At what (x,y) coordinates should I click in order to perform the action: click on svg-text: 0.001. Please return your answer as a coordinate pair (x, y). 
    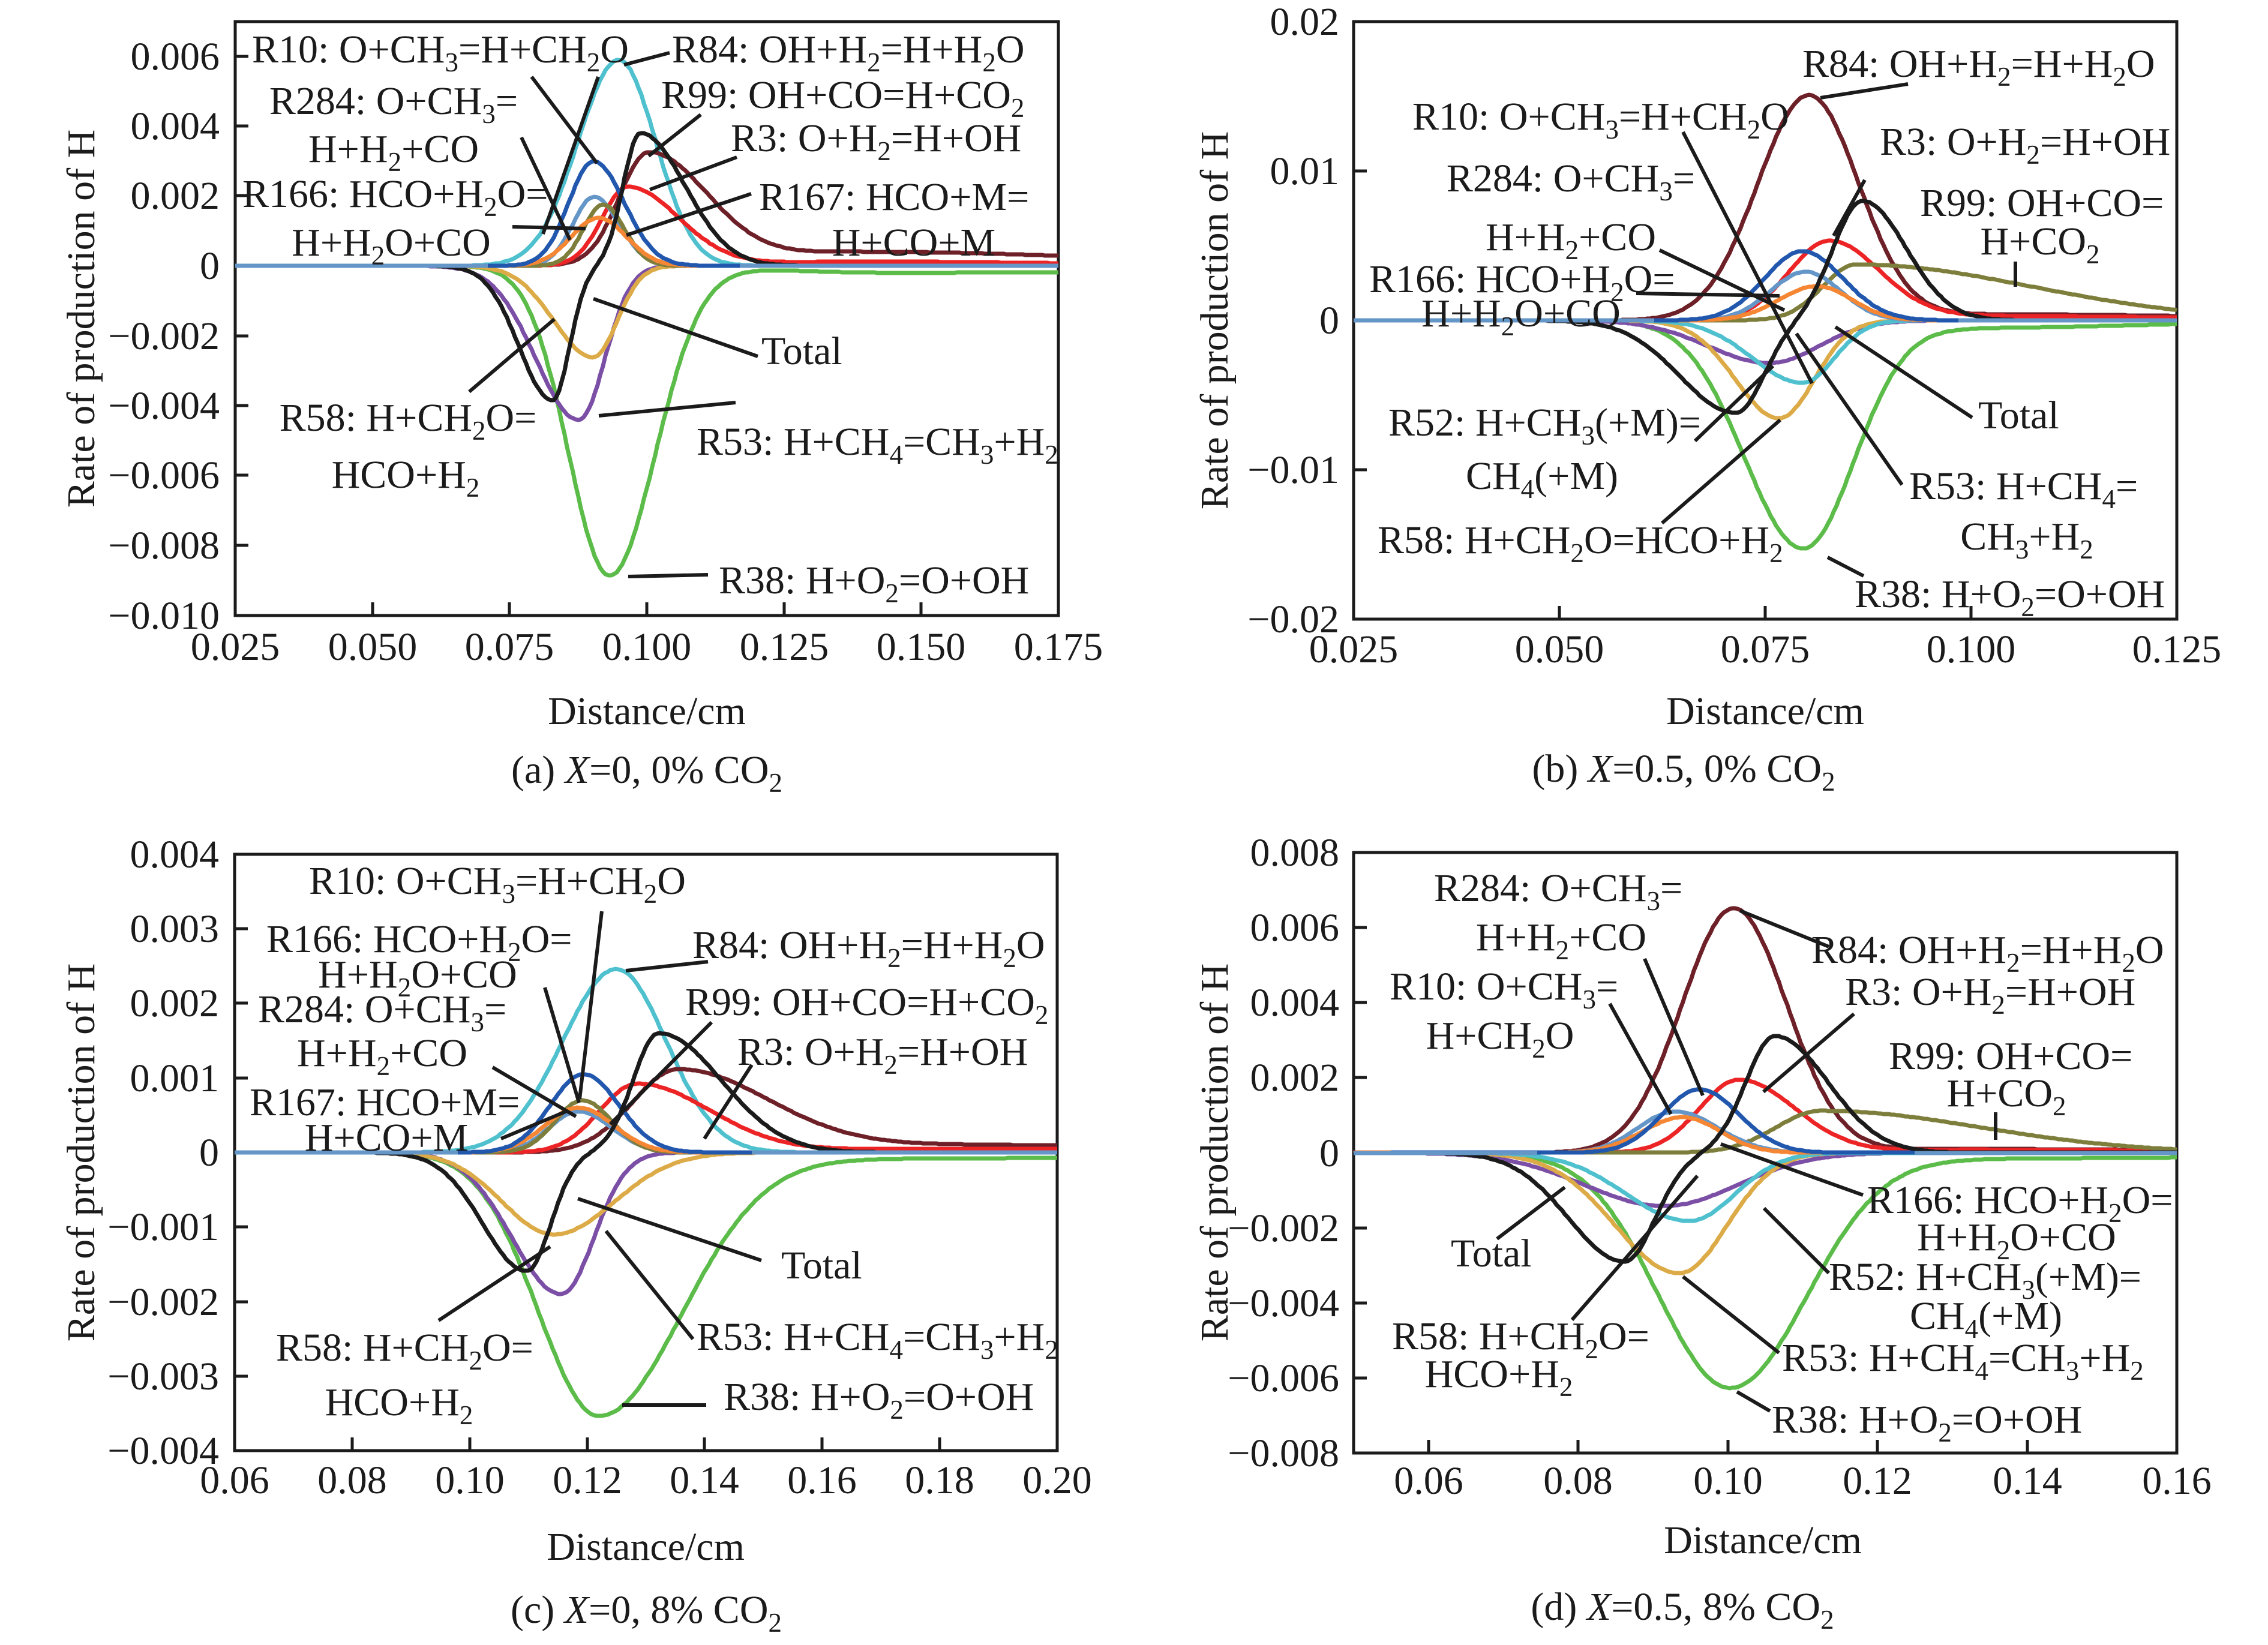
    Looking at the image, I should click on (175, 1078).